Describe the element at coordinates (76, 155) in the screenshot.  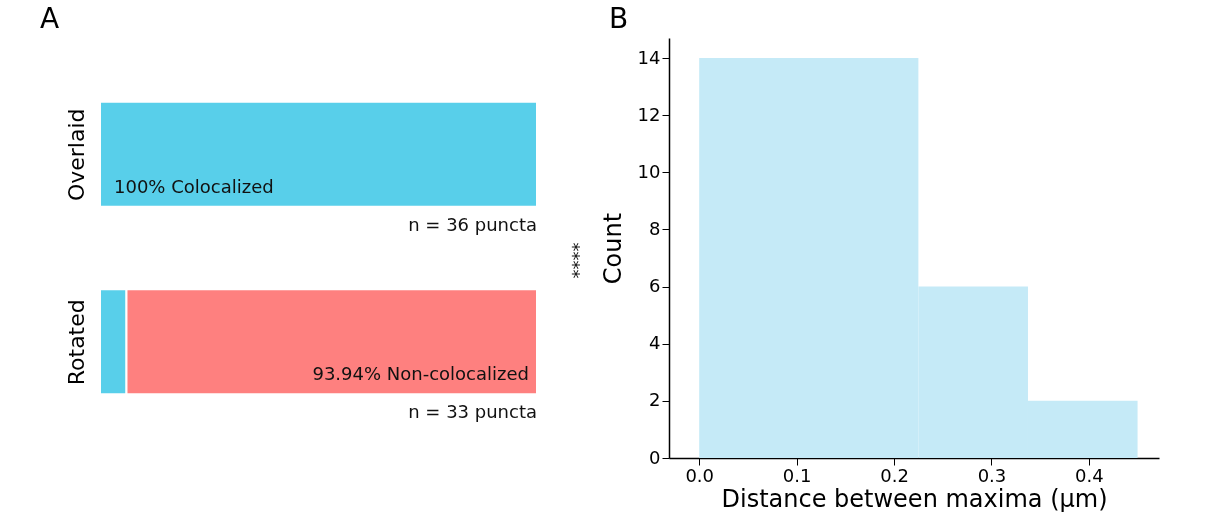
I see `y-tick-label: Overlaid` at that location.